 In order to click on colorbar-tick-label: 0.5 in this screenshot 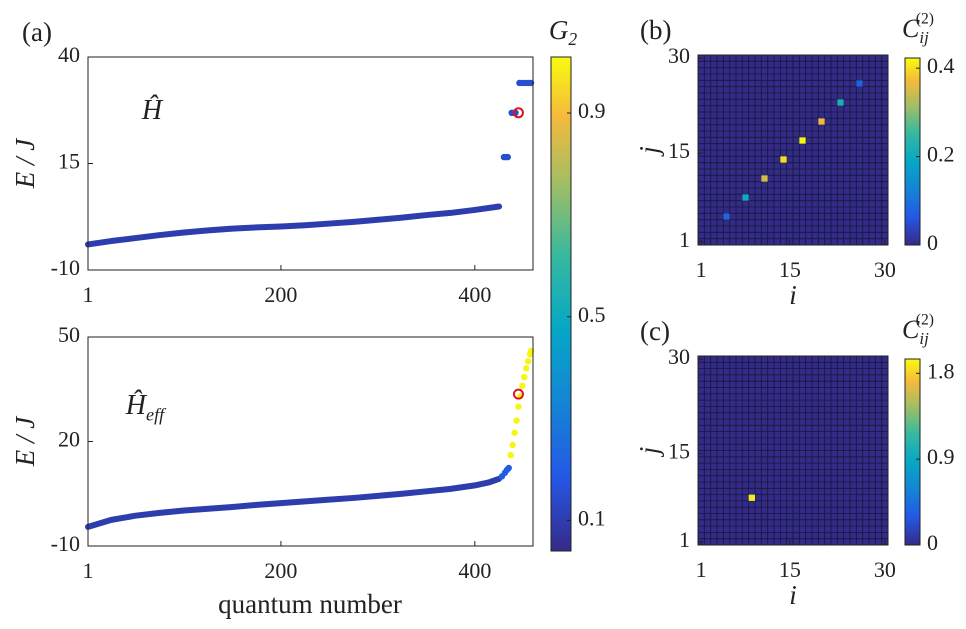, I will do `click(592, 314)`.